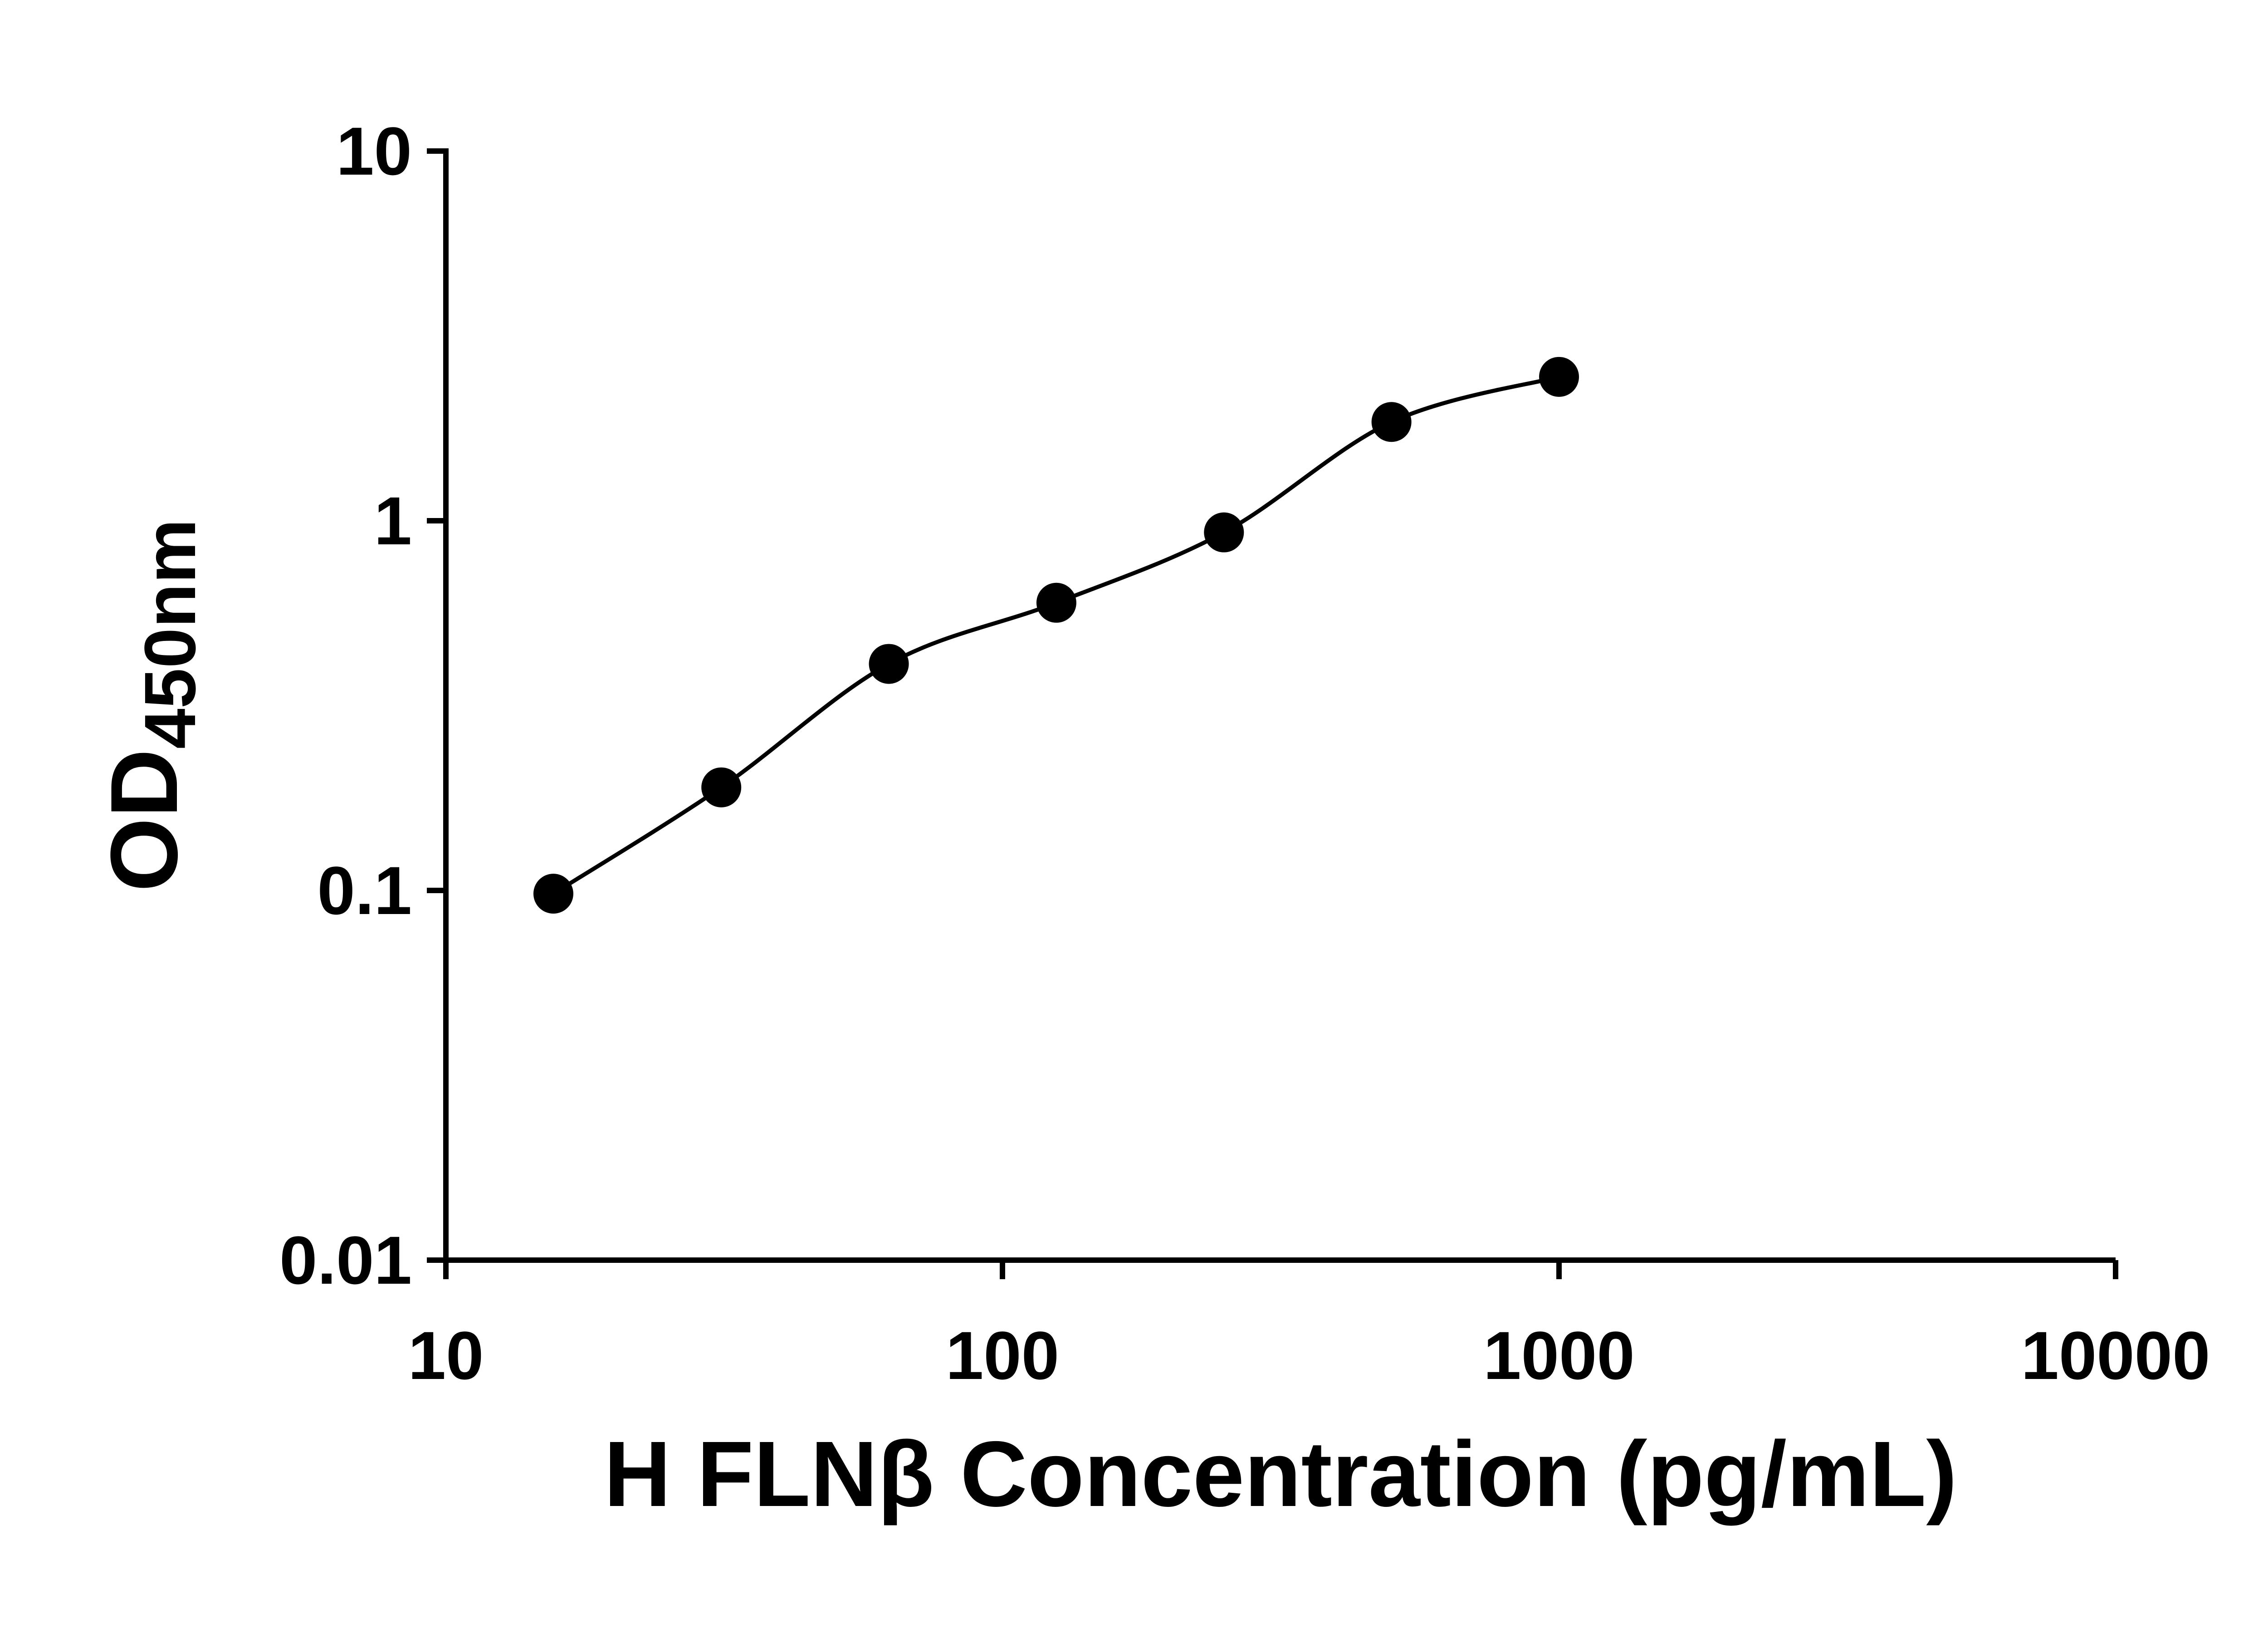 This screenshot has height=1633, width=2268. Describe the element at coordinates (393, 521) in the screenshot. I see `y-tick-label: 1` at that location.